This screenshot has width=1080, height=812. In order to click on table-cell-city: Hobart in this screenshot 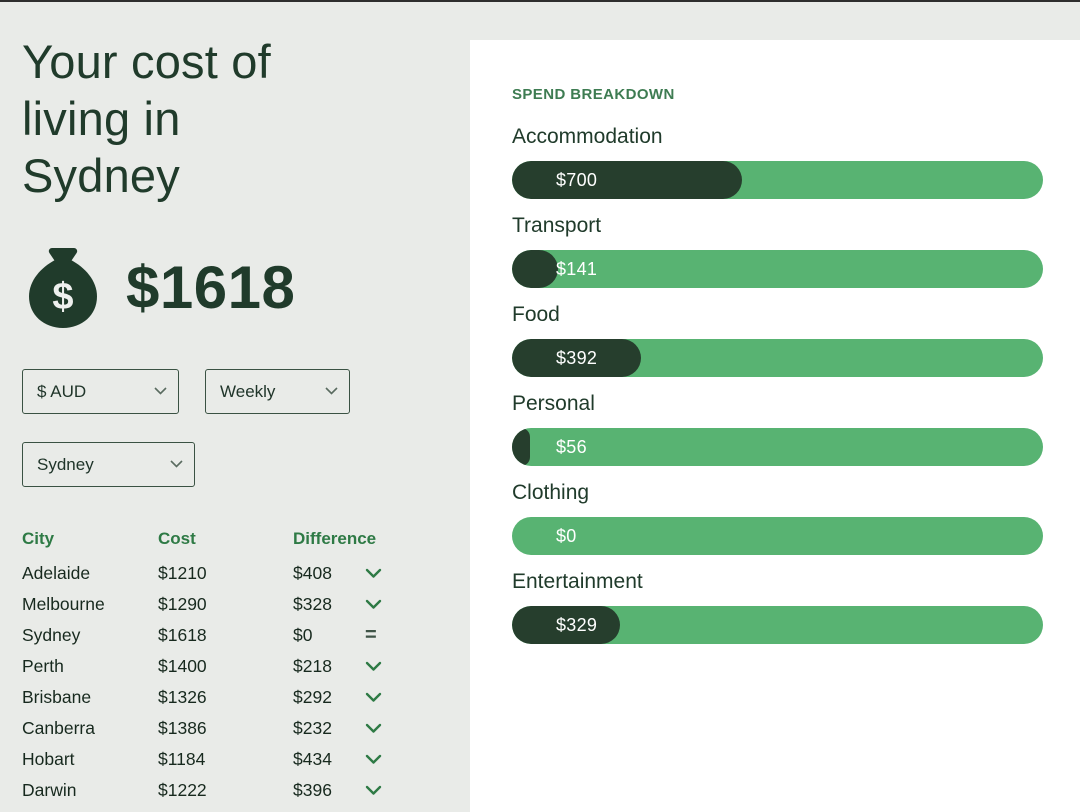, I will do `click(48, 758)`.